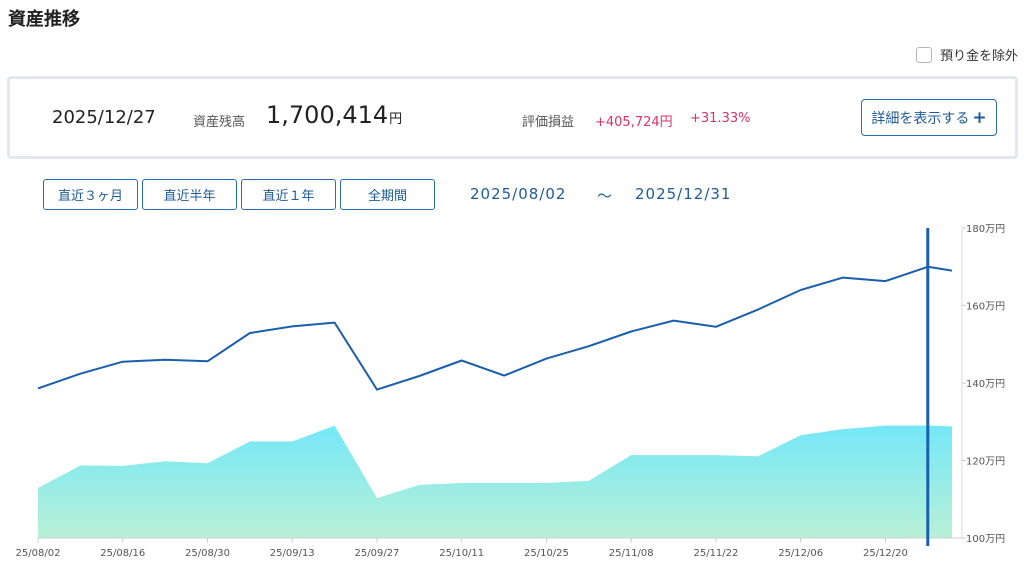 The width and height of the screenshot is (1024, 571). I want to click on x-tick-label: 25/11/08, so click(631, 553).